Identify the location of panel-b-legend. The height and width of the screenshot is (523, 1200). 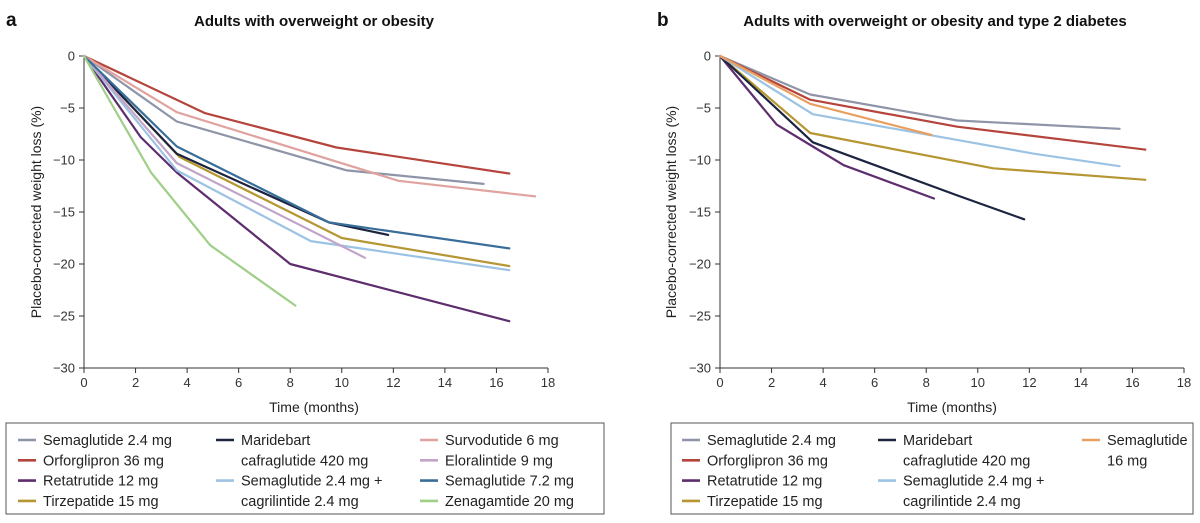
(932, 468).